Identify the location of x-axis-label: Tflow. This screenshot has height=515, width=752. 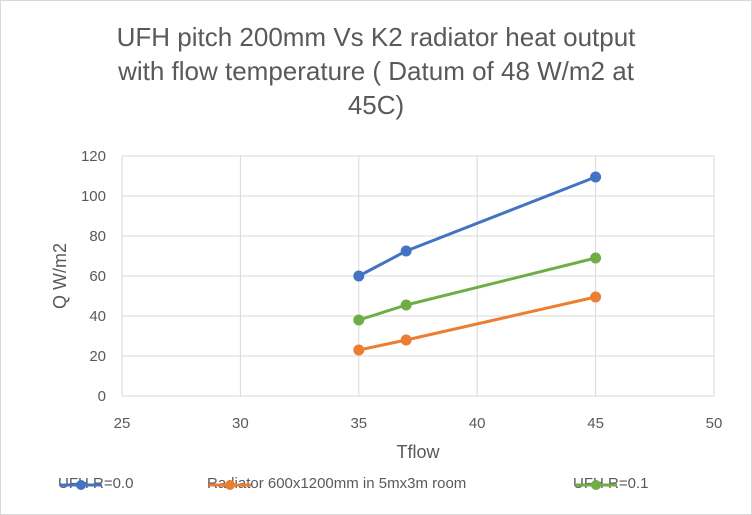
(418, 452).